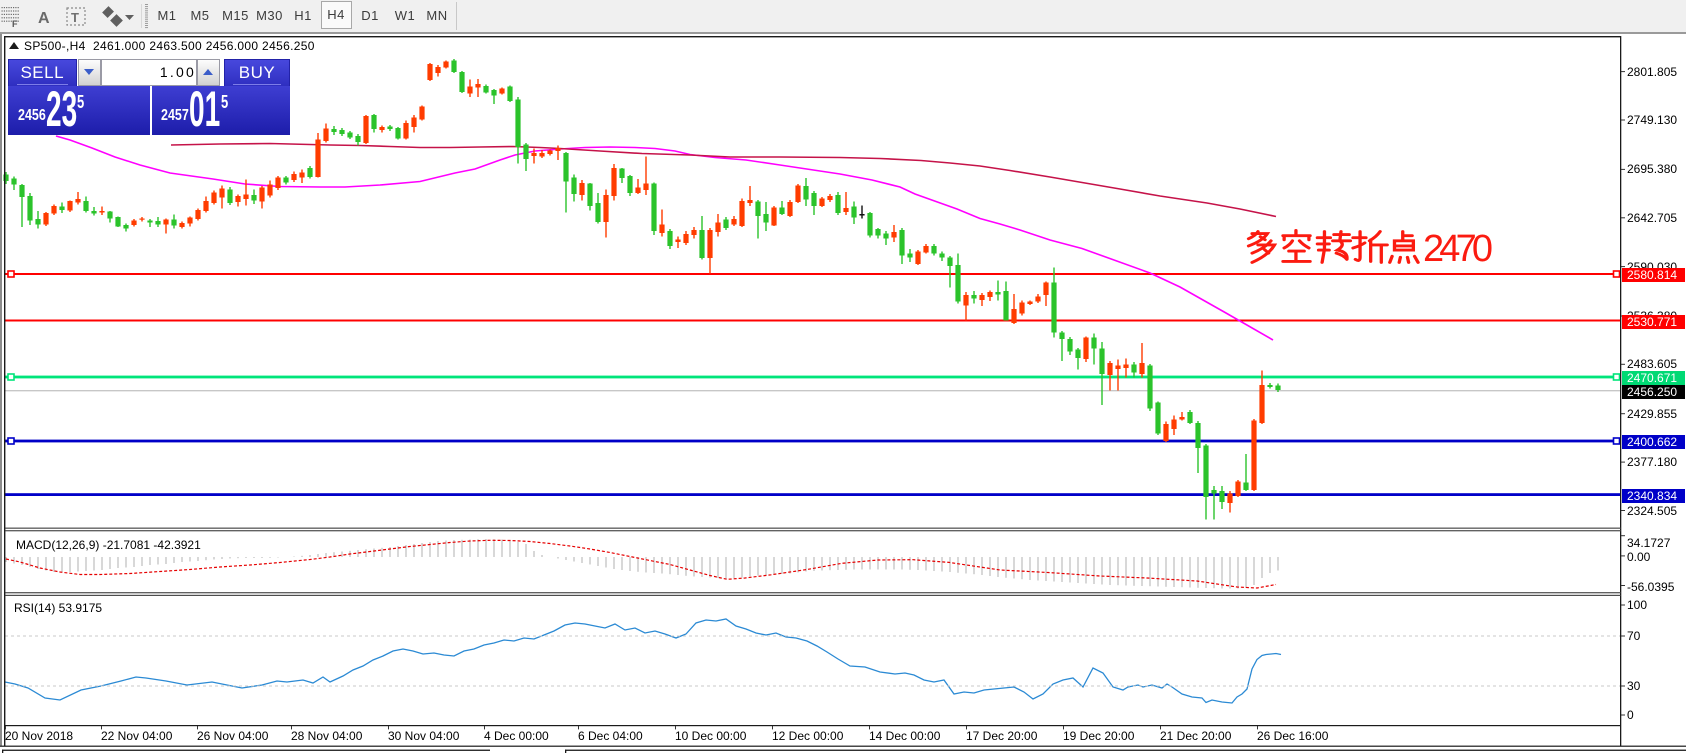 The width and height of the screenshot is (1686, 753). Describe the element at coordinates (1458, 247) in the screenshot. I see `svg-text: 2470` at that location.